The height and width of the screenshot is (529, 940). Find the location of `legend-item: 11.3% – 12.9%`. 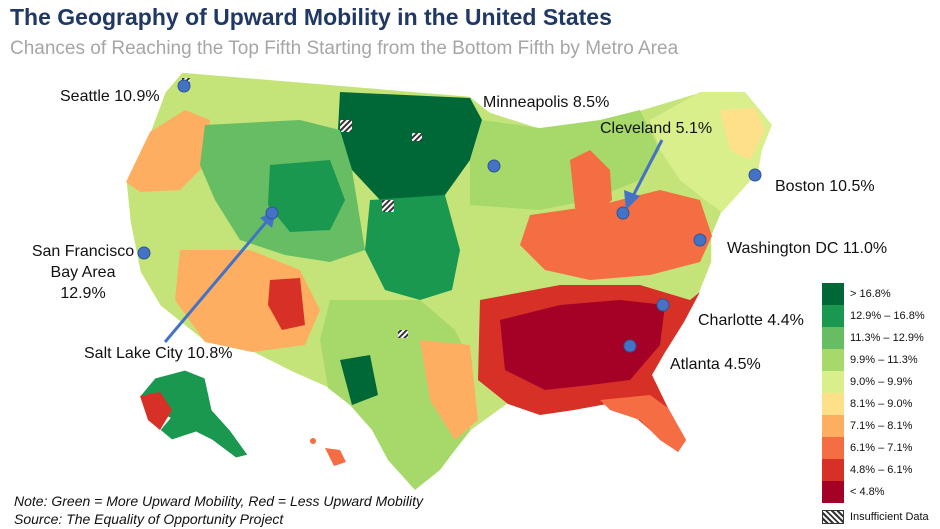

legend-item: 11.3% – 12.9% is located at coordinates (879, 338).